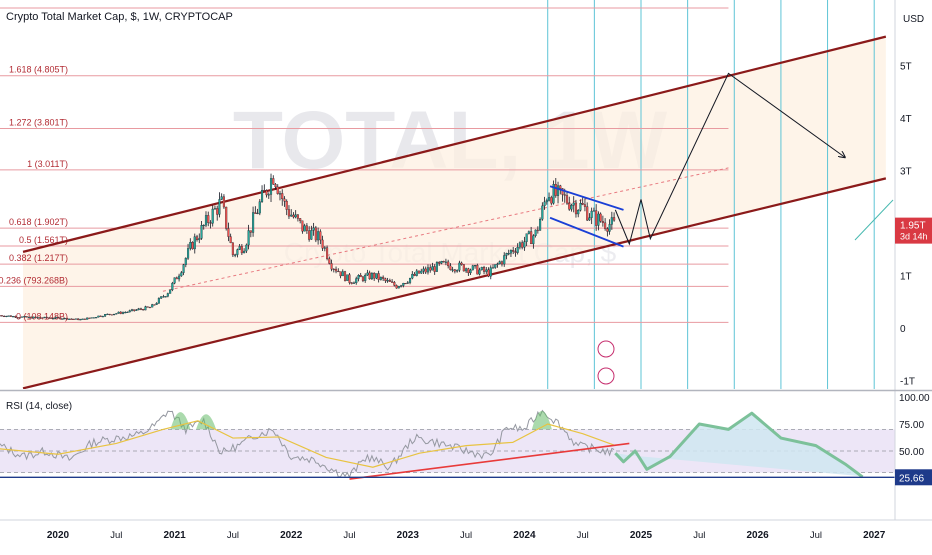  Describe the element at coordinates (913, 19) in the screenshot. I see `currency-label: USD` at that location.